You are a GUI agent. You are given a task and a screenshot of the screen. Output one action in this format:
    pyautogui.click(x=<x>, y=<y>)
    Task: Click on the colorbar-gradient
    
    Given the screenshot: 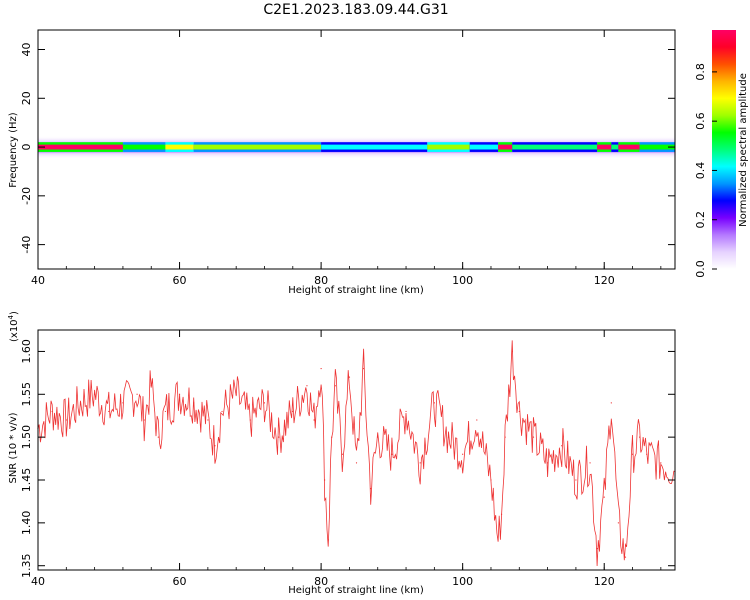 What is the action you would take?
    pyautogui.click(x=724, y=149)
    